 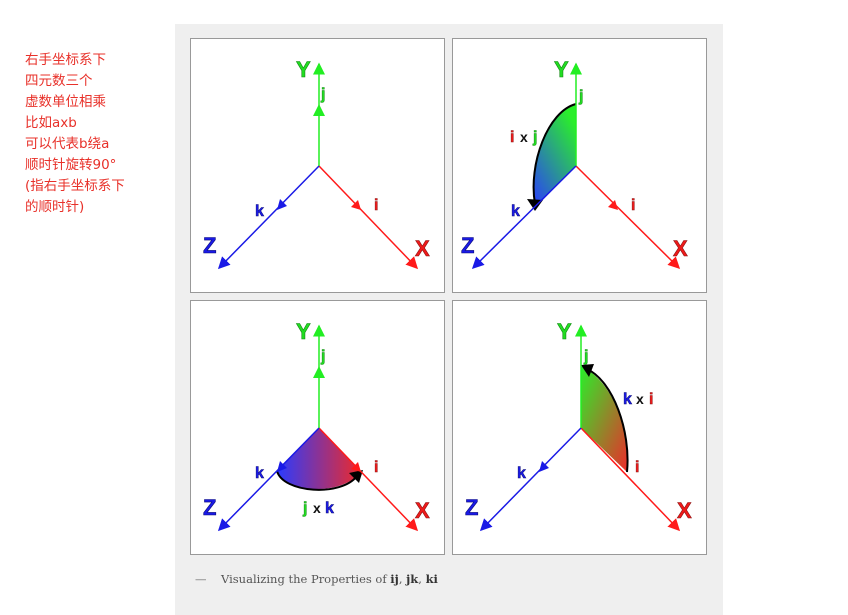 I want to click on rotation-sector-ij, so click(x=554, y=156).